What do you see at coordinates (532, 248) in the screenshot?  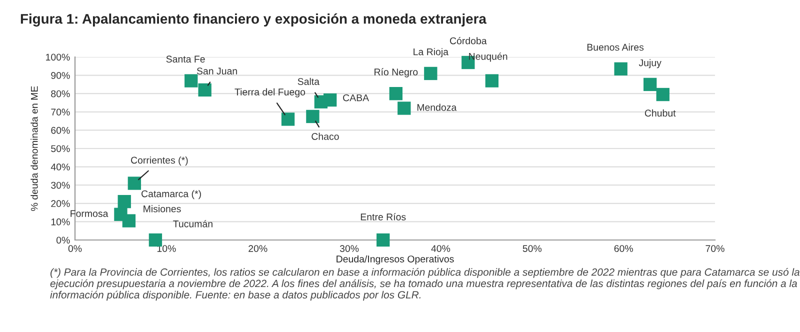 I see `x-tick-label: 50%` at bounding box center [532, 248].